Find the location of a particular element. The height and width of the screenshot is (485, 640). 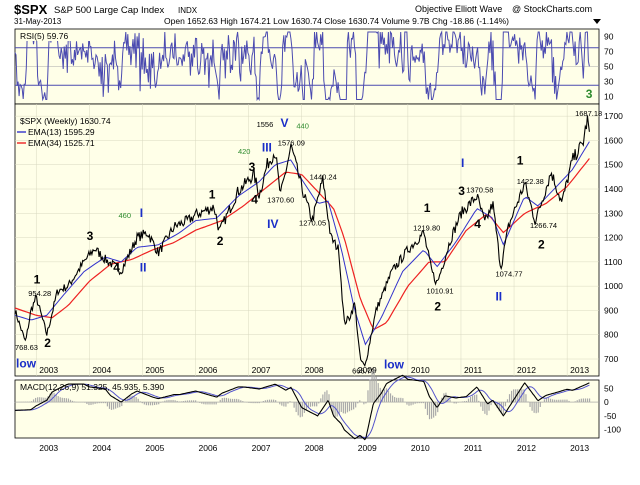

rsi-panel: RSI(5) 59.76 10 30 50 70 90 is located at coordinates (314, 66).